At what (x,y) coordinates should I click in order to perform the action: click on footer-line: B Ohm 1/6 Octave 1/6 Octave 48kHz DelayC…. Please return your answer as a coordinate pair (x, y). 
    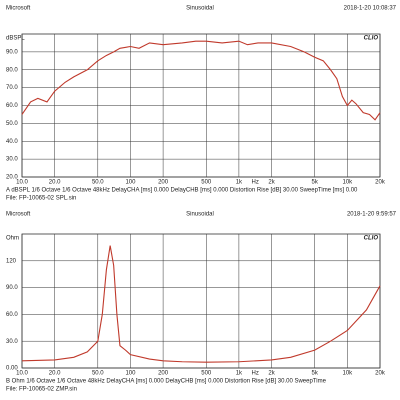
    Looking at the image, I should click on (166, 382).